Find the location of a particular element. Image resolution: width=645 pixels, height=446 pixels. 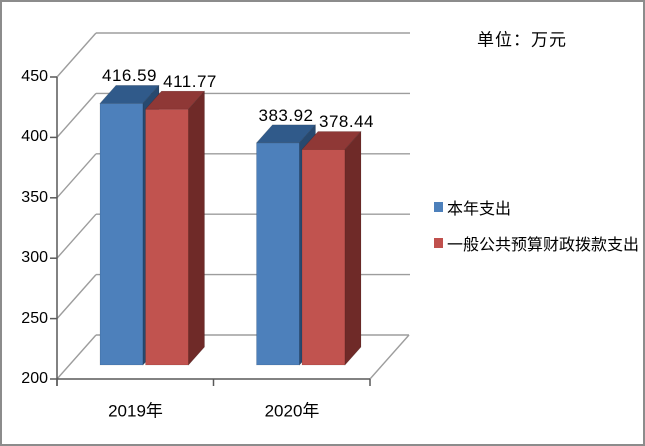

category-label: 2019年 is located at coordinates (135, 411).